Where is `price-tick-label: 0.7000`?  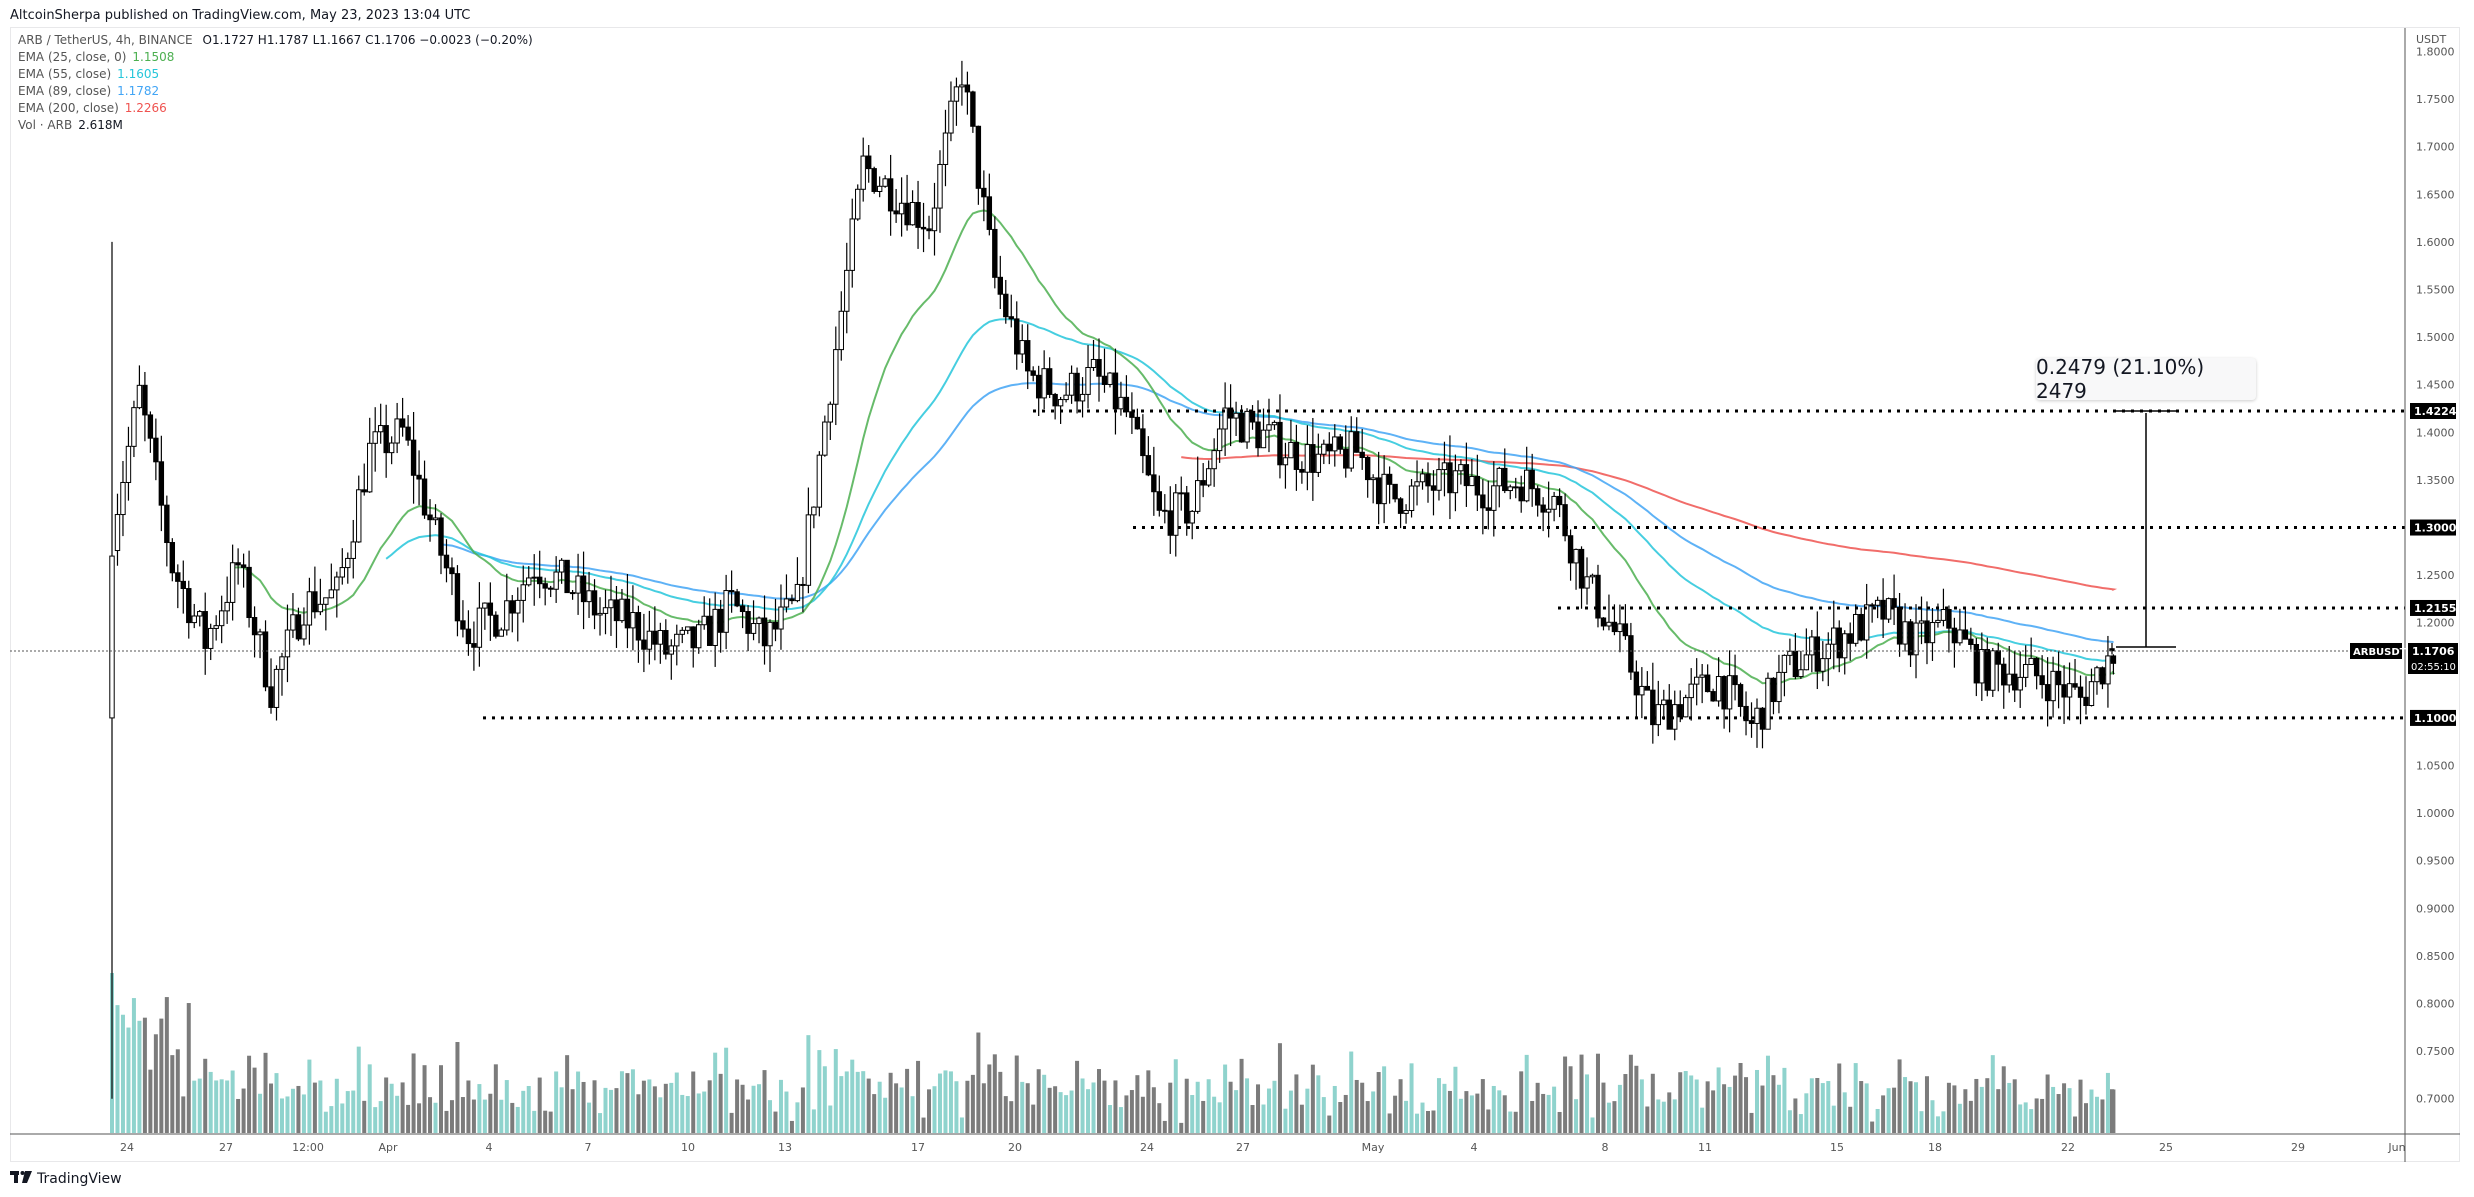
price-tick-label: 0.7000 is located at coordinates (2435, 1099).